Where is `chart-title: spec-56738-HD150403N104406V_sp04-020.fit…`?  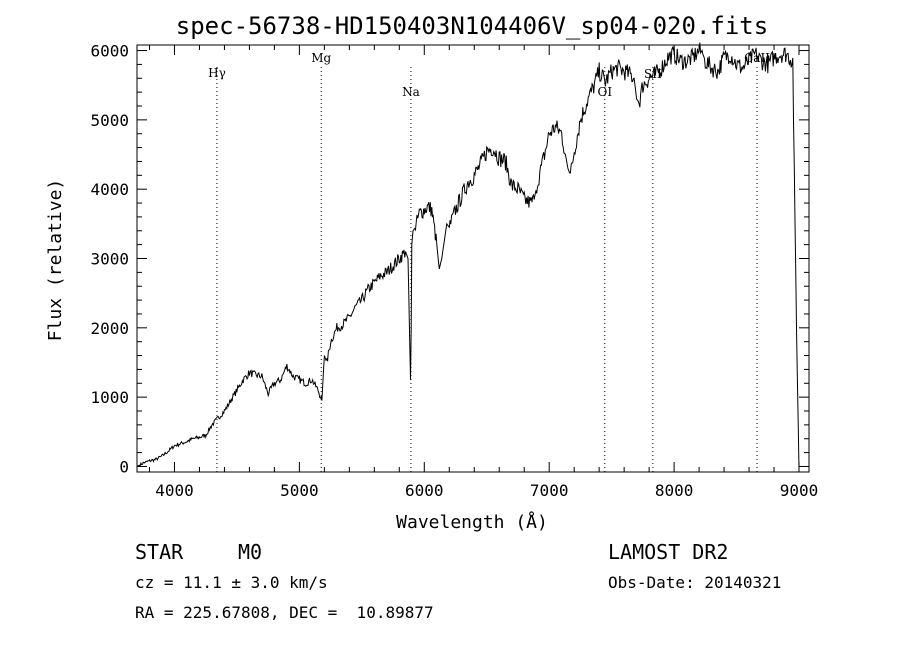 chart-title: spec-56738-HD150403N104406V_sp04-020.fit… is located at coordinates (472, 26).